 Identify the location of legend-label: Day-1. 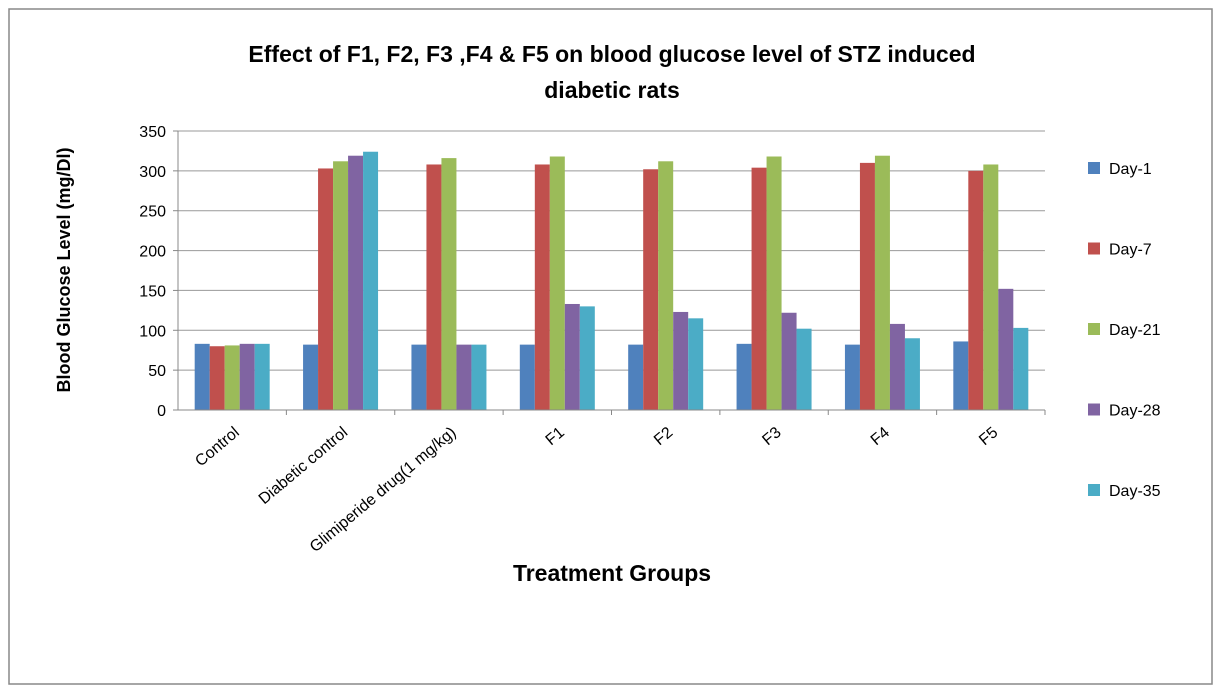
(1130, 169).